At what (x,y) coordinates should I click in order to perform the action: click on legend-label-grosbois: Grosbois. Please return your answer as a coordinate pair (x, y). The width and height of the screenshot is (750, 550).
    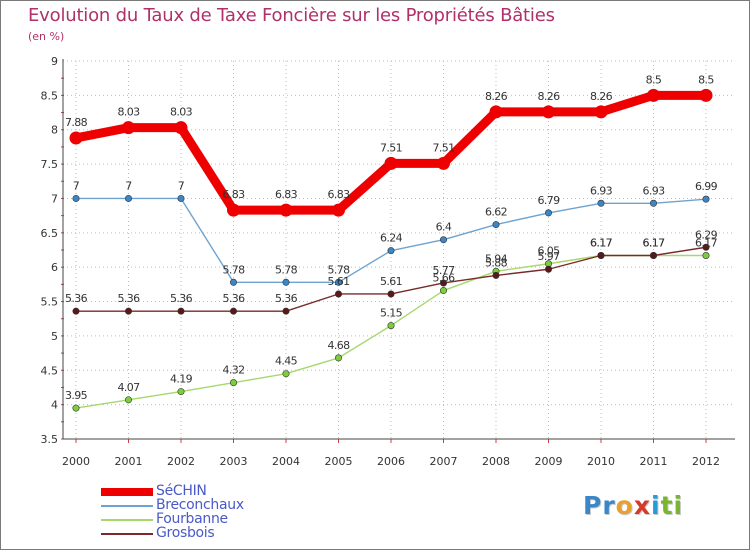
    Looking at the image, I should click on (185, 533).